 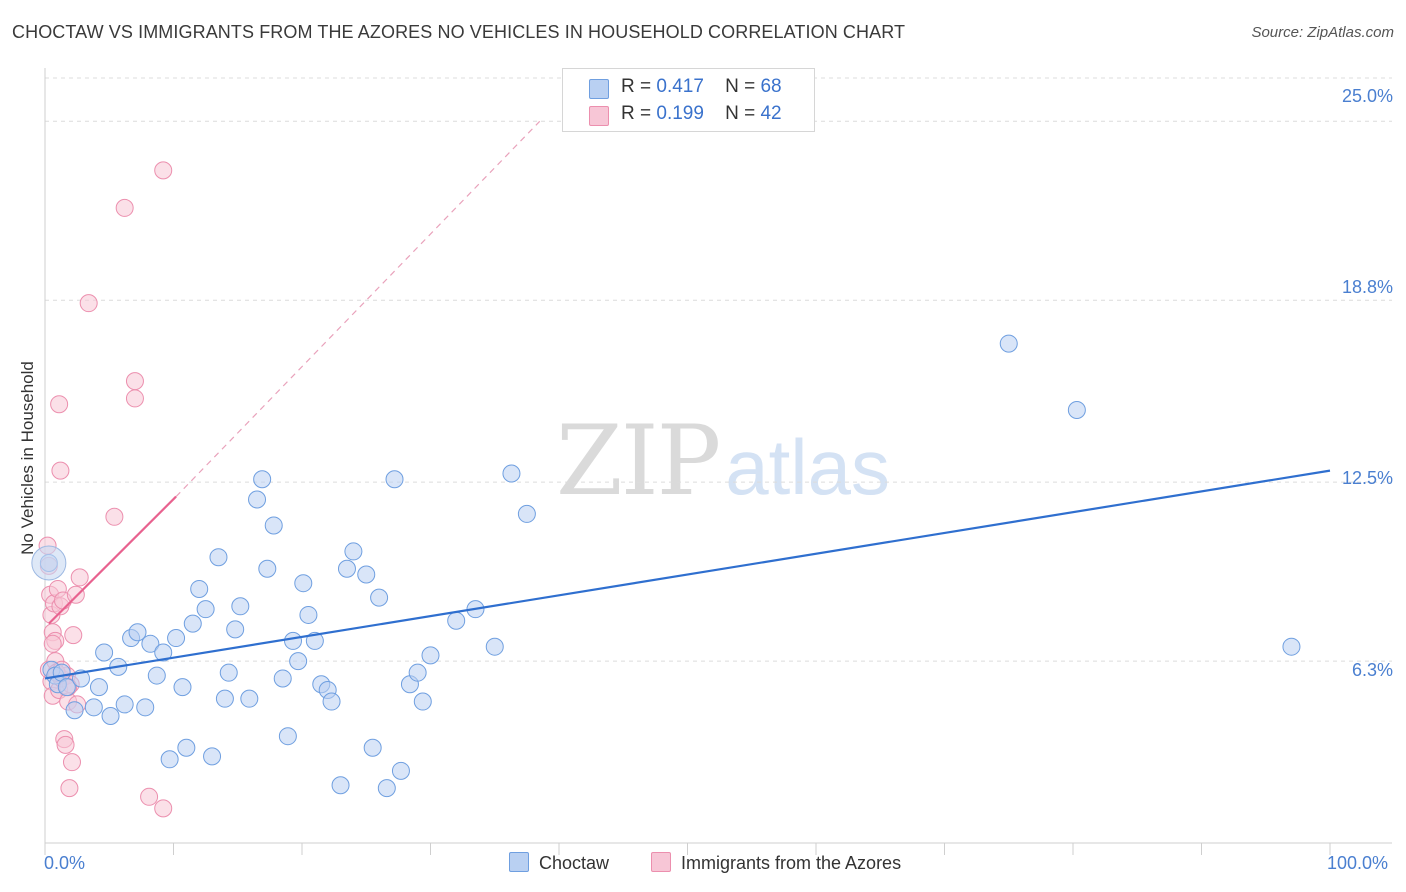 I want to click on x-tick-label: 0.0%, so click(x=65, y=863).